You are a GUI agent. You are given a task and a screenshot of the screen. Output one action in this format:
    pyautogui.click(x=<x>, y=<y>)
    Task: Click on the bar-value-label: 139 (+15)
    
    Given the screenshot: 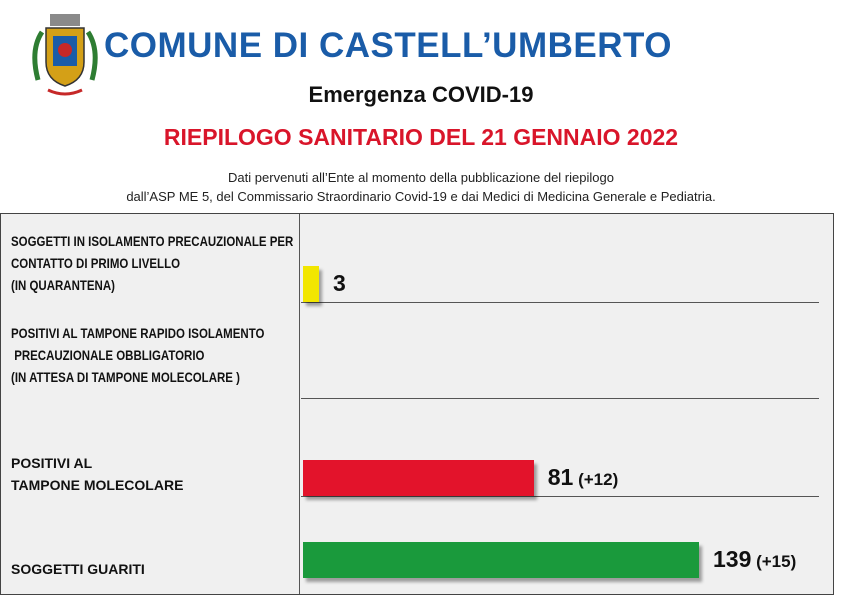 What is the action you would take?
    pyautogui.click(x=754, y=559)
    